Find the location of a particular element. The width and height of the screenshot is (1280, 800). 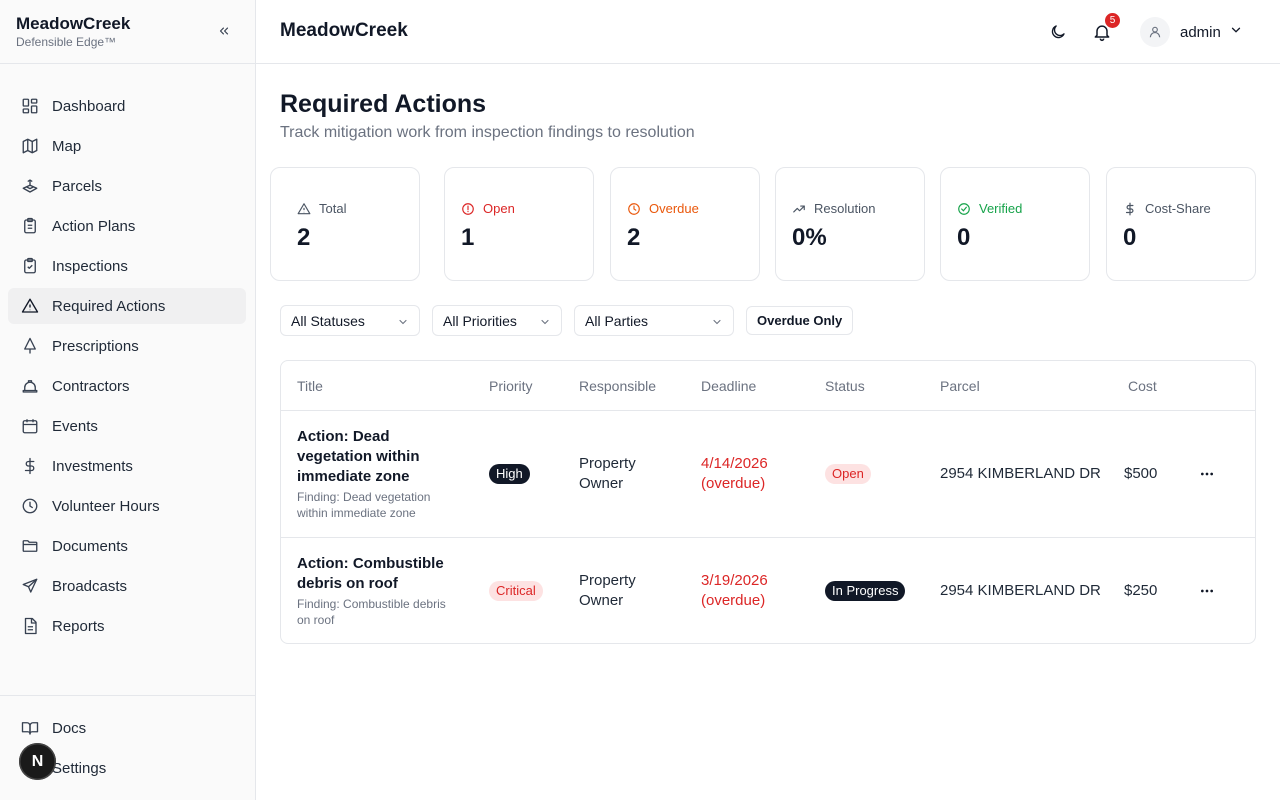

bell-icon is located at coordinates (1102, 32).